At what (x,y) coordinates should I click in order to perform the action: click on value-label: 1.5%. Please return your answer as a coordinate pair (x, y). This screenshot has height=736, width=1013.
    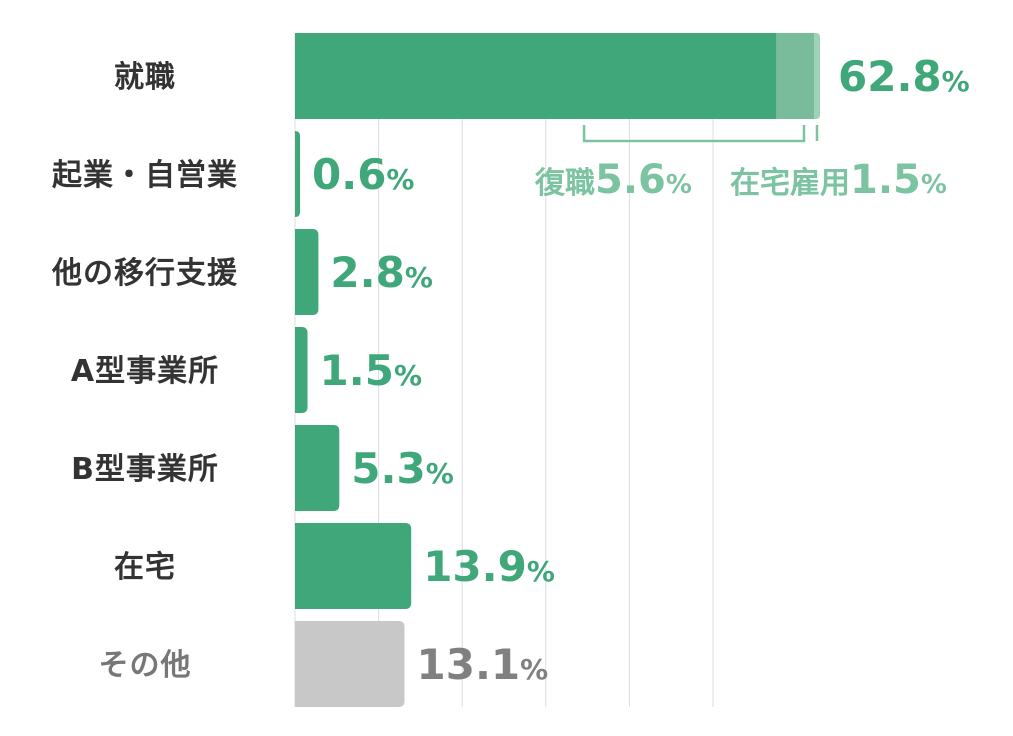
    Looking at the image, I should click on (371, 370).